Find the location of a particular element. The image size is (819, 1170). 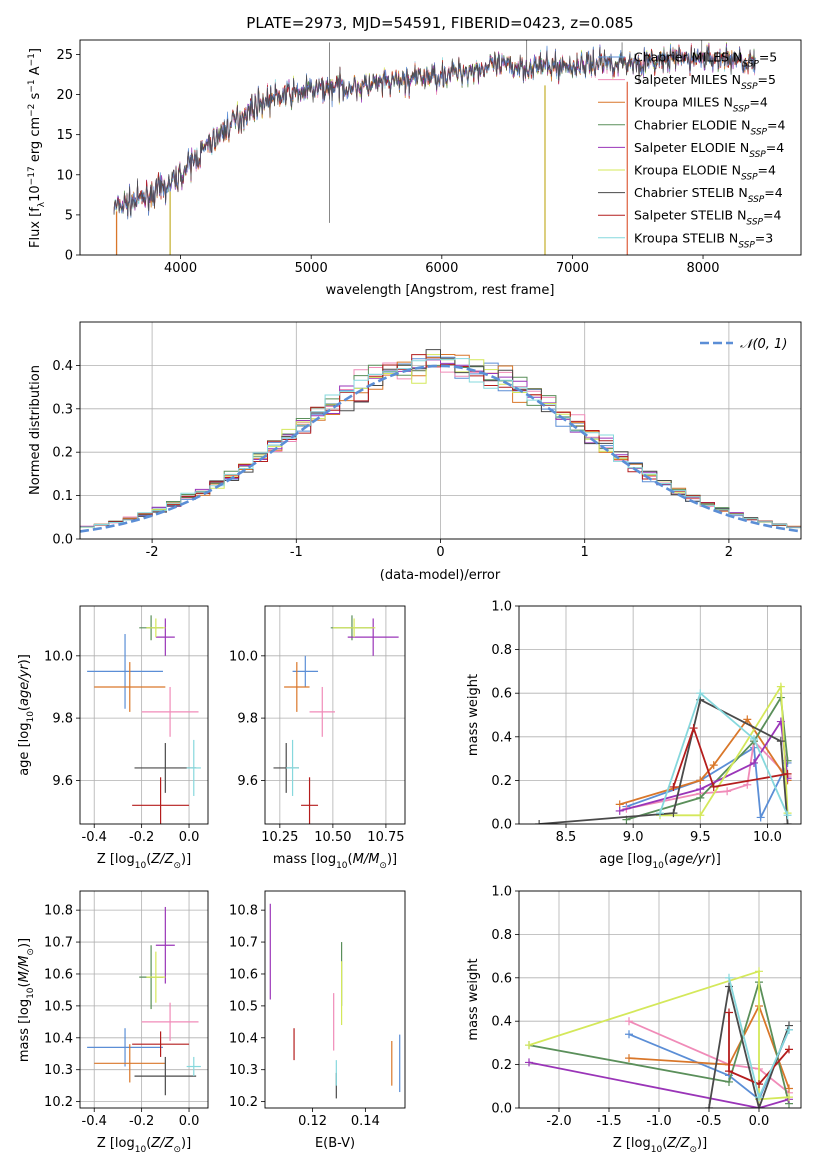

y-tick-label: 0.0 is located at coordinates (62, 540).